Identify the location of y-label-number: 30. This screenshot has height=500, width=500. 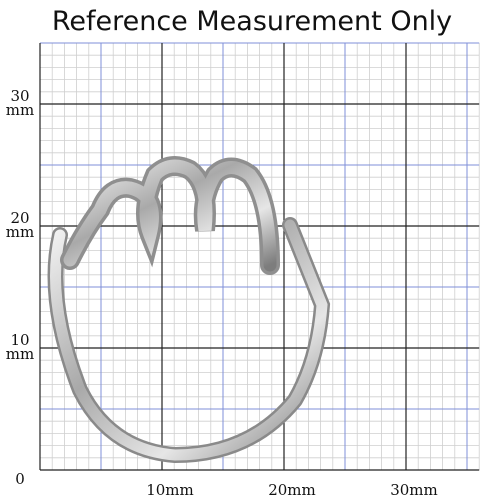
(19, 96).